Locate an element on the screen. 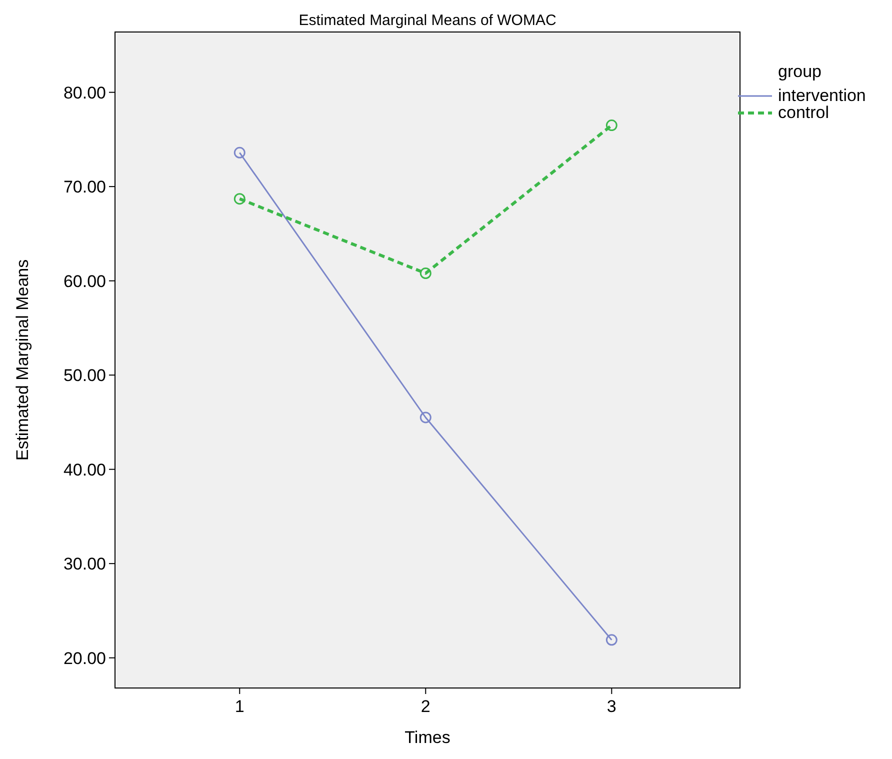 The height and width of the screenshot is (759, 892). y-tick-label: 70.00 is located at coordinates (84, 187).